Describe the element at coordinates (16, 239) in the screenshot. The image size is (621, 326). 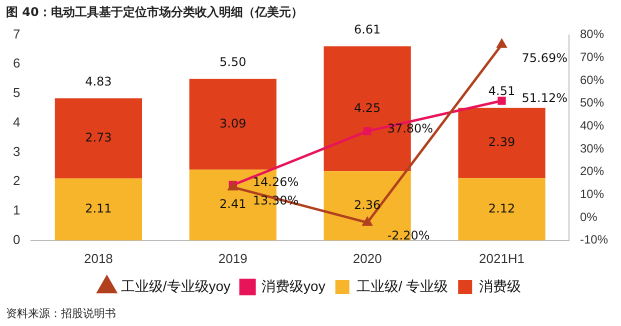
I see `y-tick-label: 0` at that location.